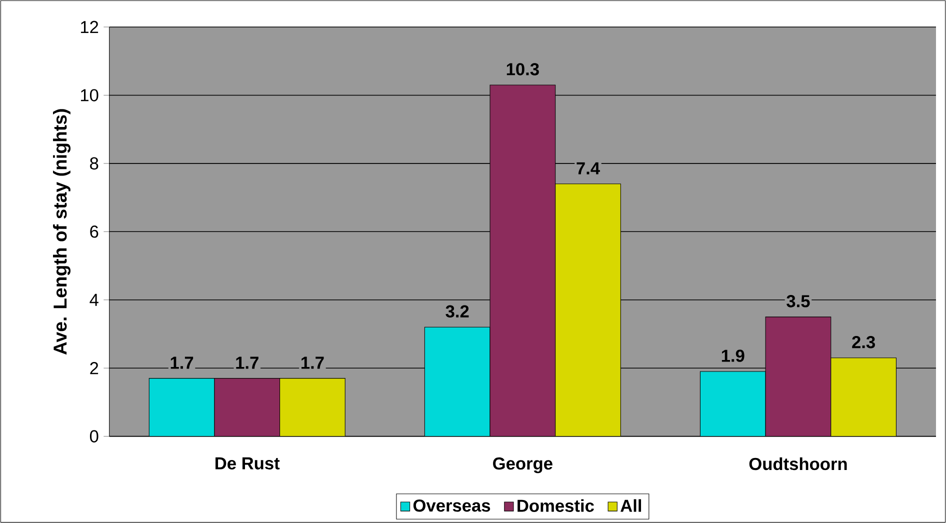  Describe the element at coordinates (61, 232) in the screenshot. I see `y-axis-title: Ave. Length of stay (nights)` at that location.